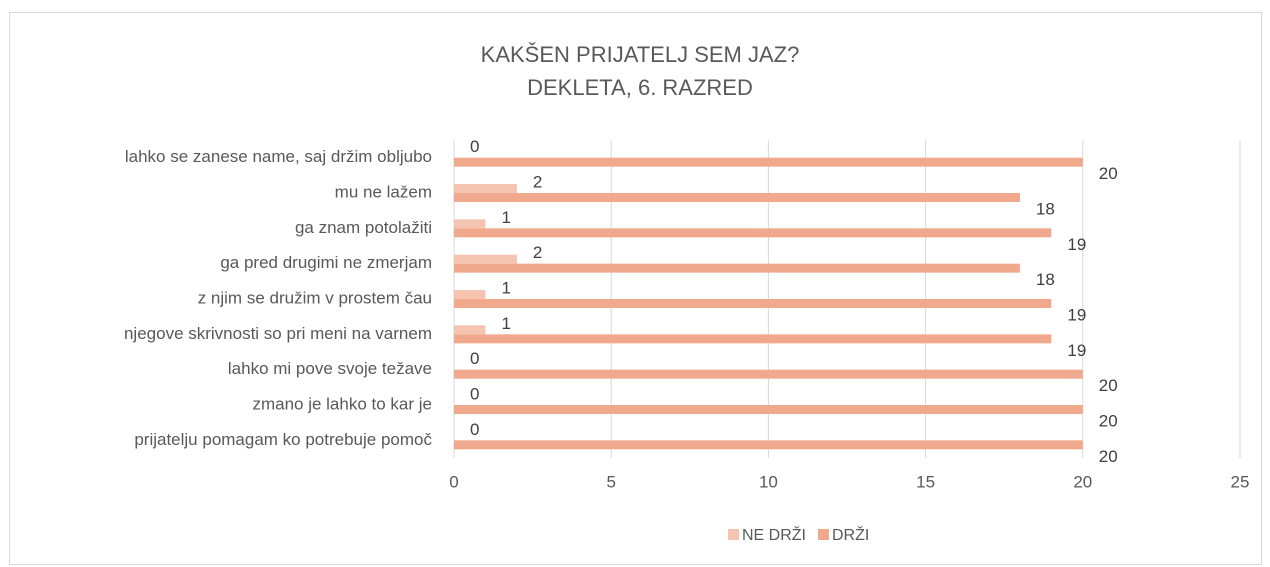  What do you see at coordinates (278, 333) in the screenshot?
I see `y-tick-label: njegove skrivnosti so pri meni na varnem` at bounding box center [278, 333].